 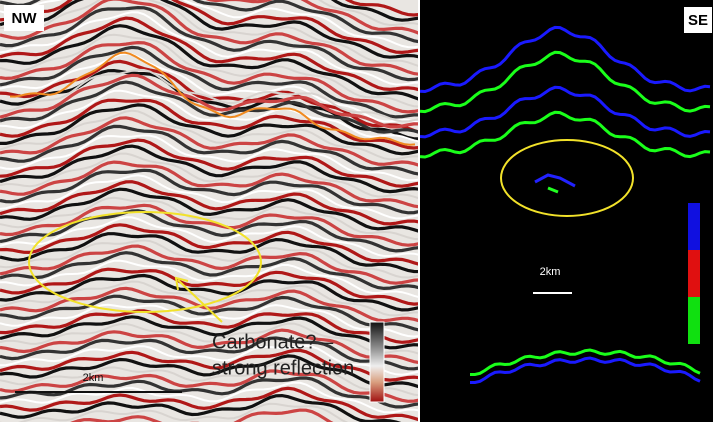 What do you see at coordinates (181, 283) in the screenshot?
I see `arrow-head` at bounding box center [181, 283].